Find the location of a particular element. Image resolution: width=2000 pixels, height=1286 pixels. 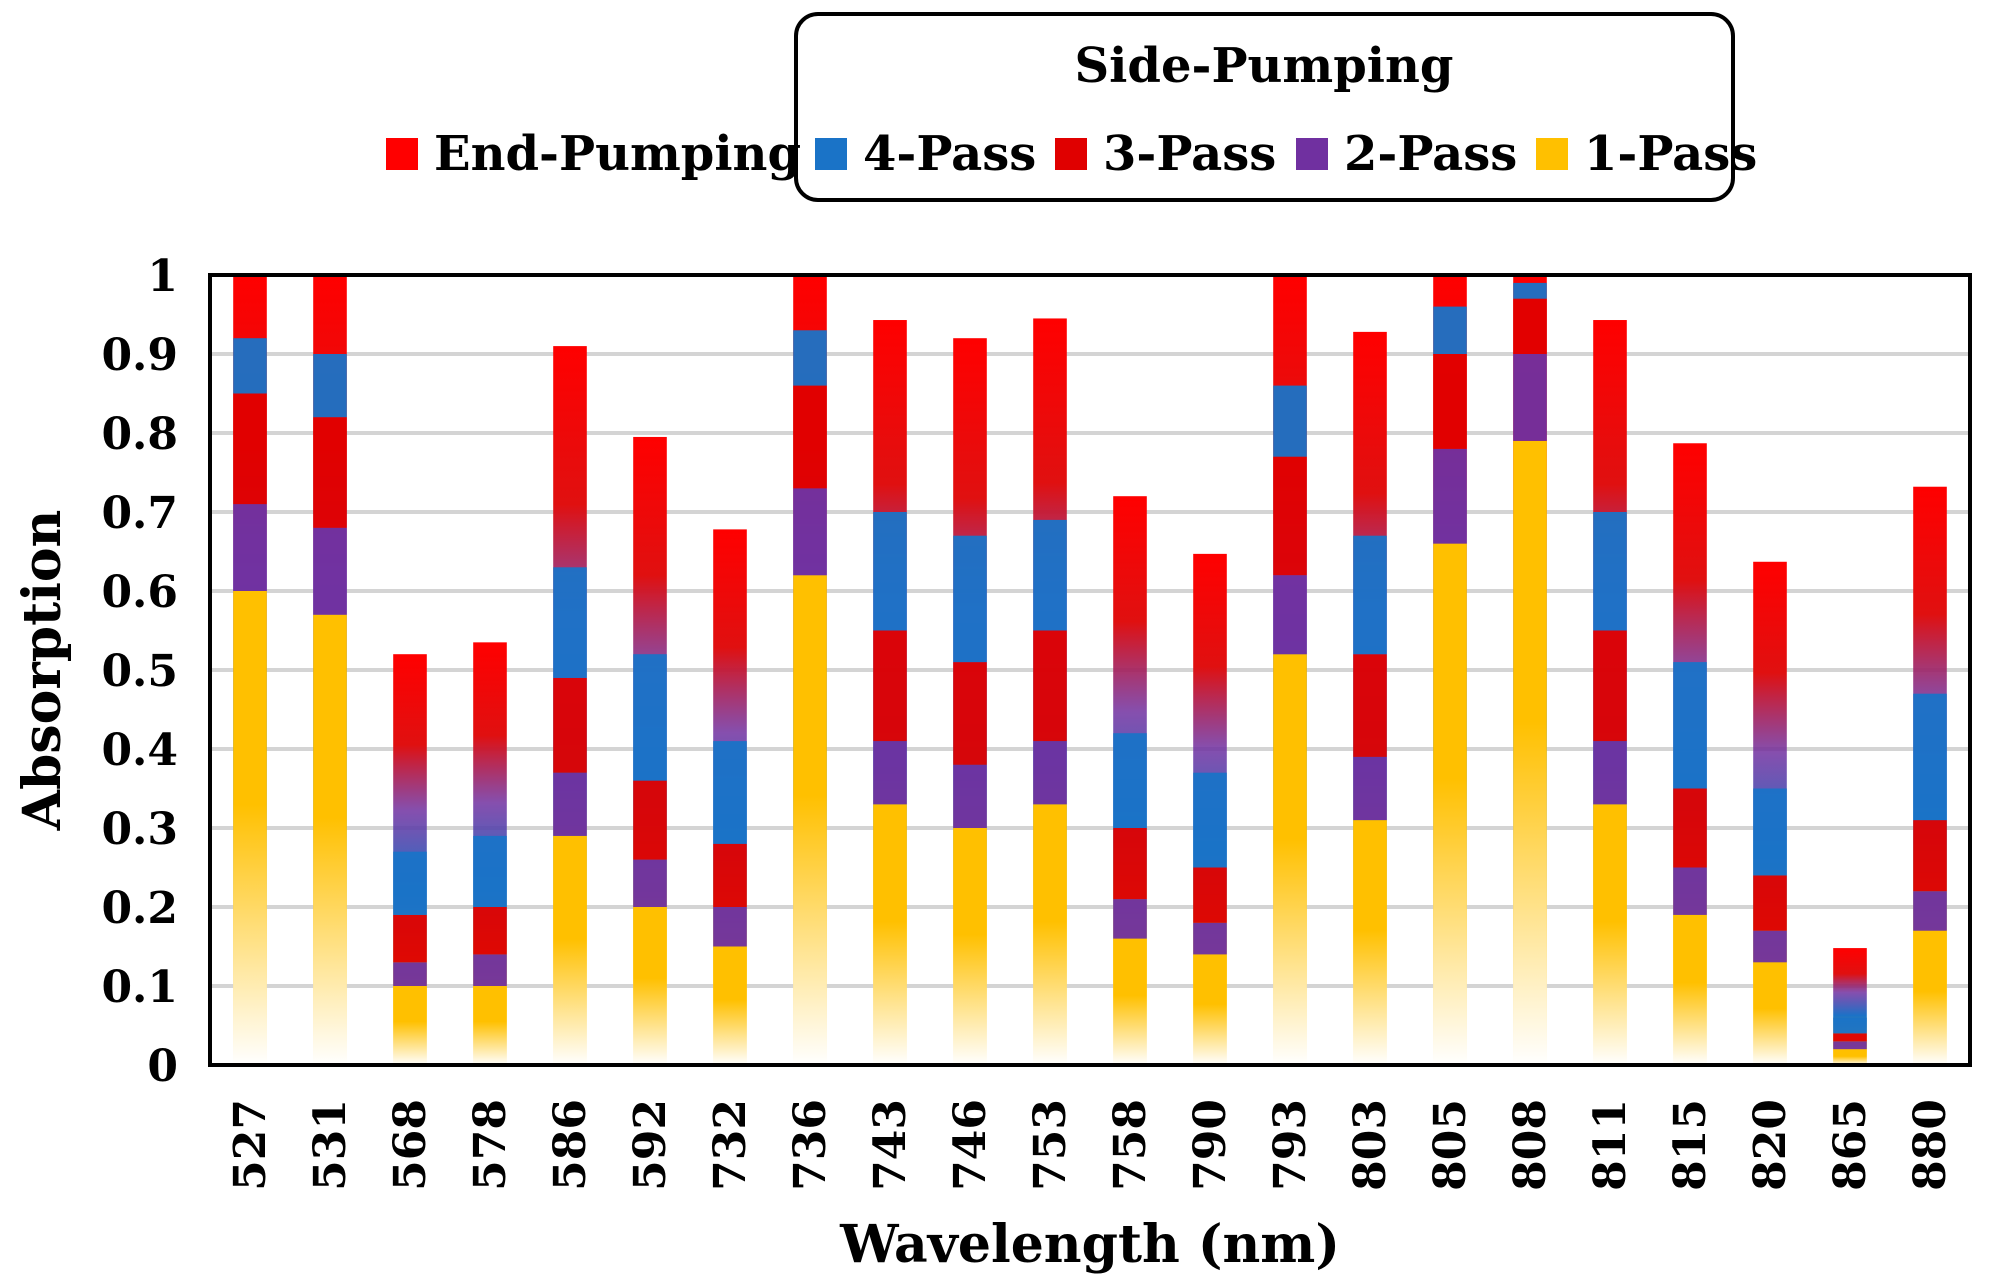

y-tick-label: 0.8 is located at coordinates (139, 434).